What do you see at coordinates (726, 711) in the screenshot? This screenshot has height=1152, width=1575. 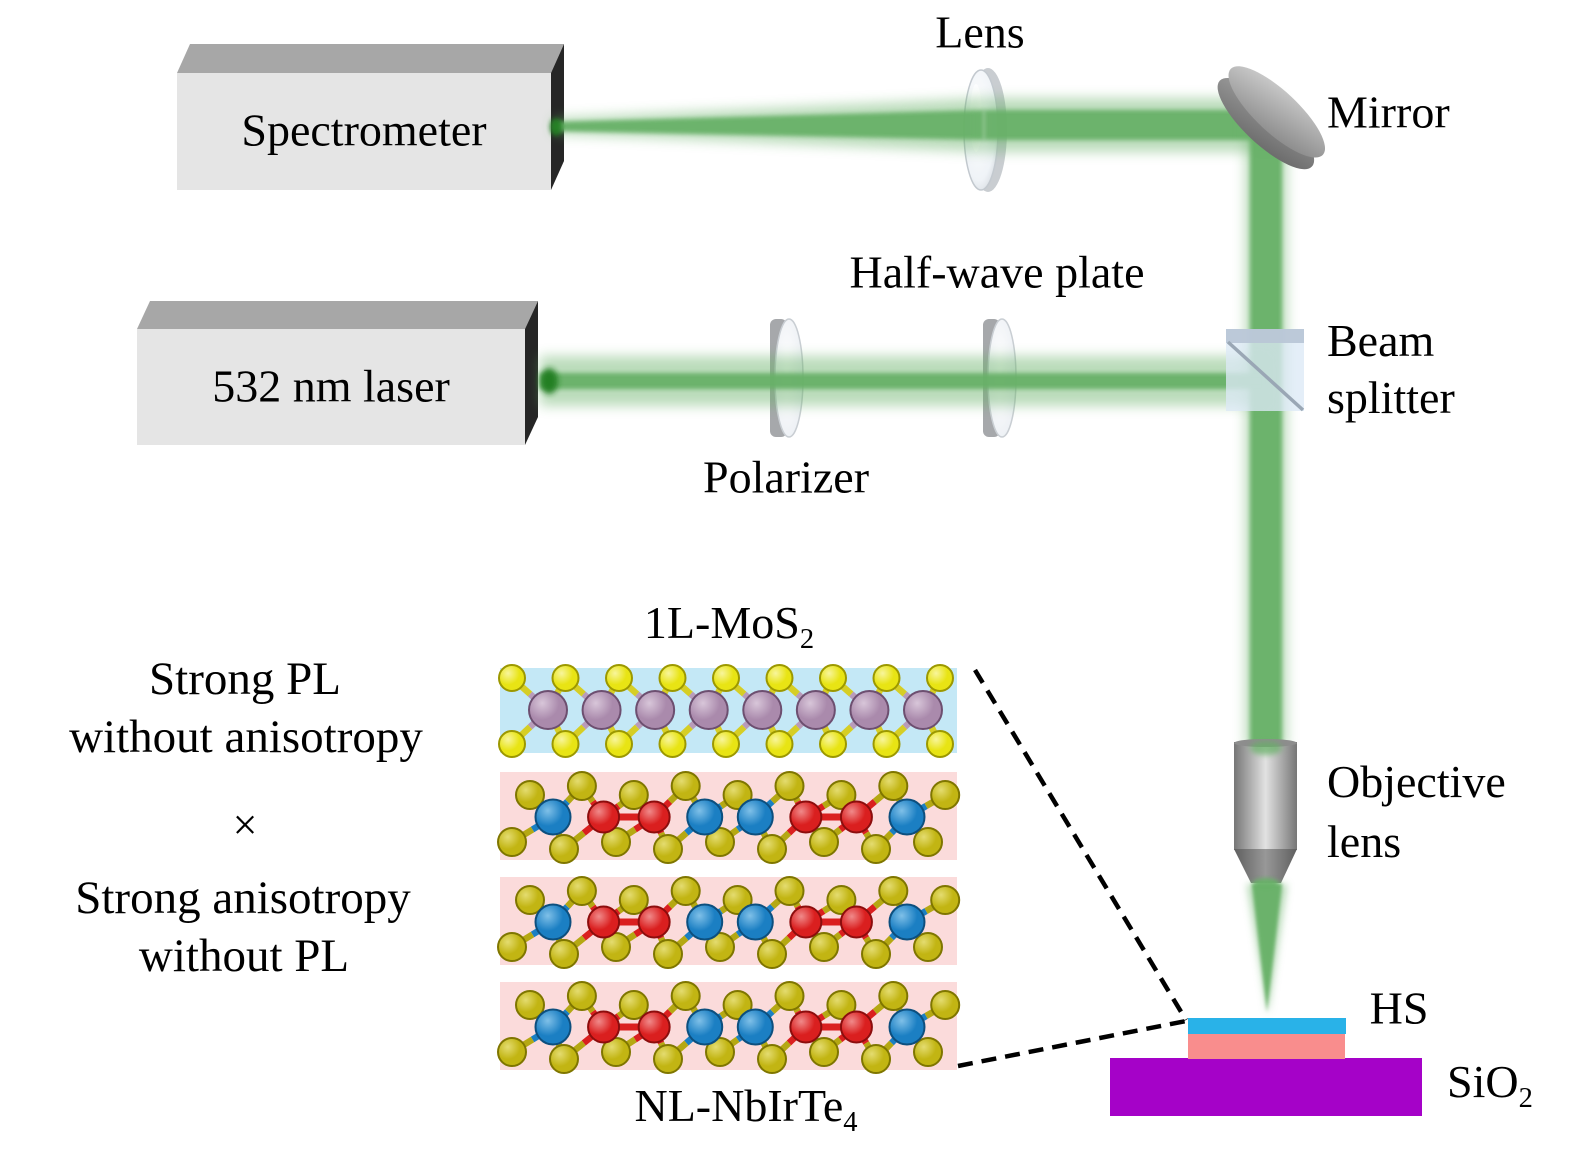 I see `mos2-crystal-structure` at bounding box center [726, 711].